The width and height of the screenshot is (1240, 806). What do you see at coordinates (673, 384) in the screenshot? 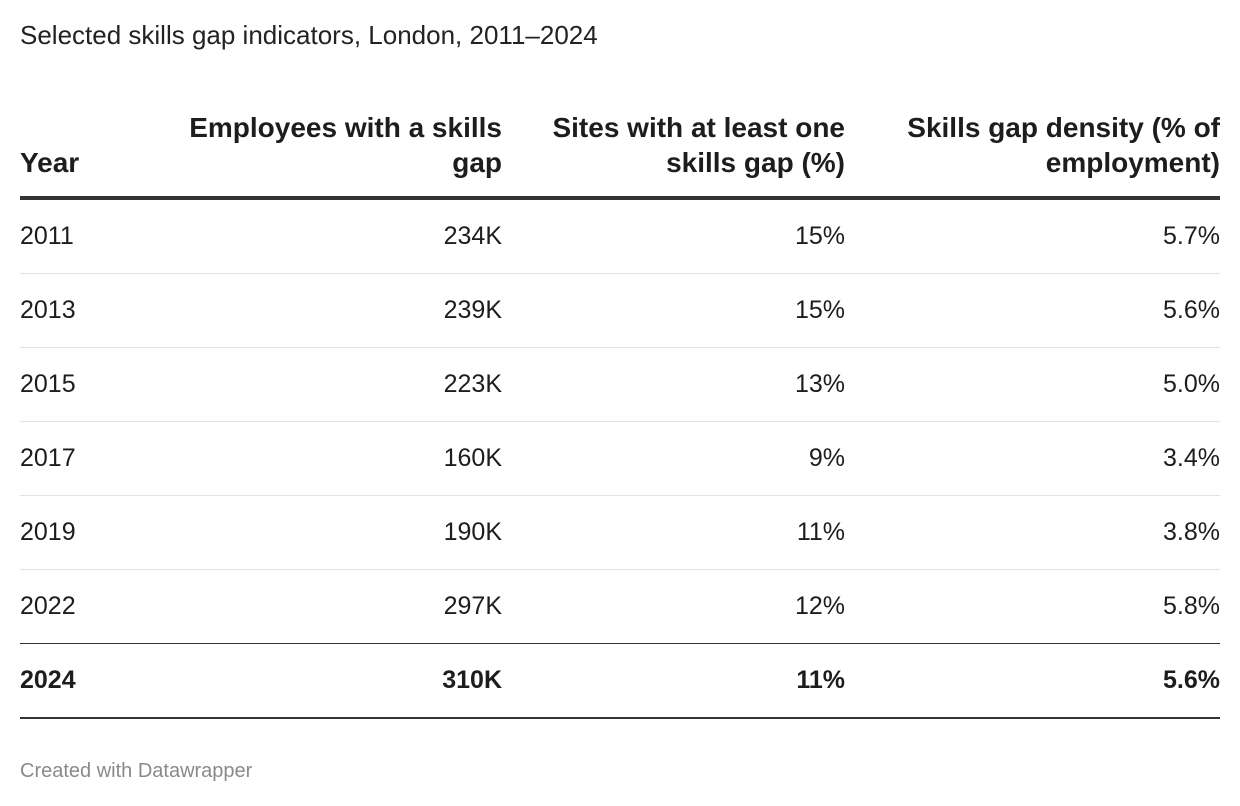
I see `cell-sites: 13%` at bounding box center [673, 384].